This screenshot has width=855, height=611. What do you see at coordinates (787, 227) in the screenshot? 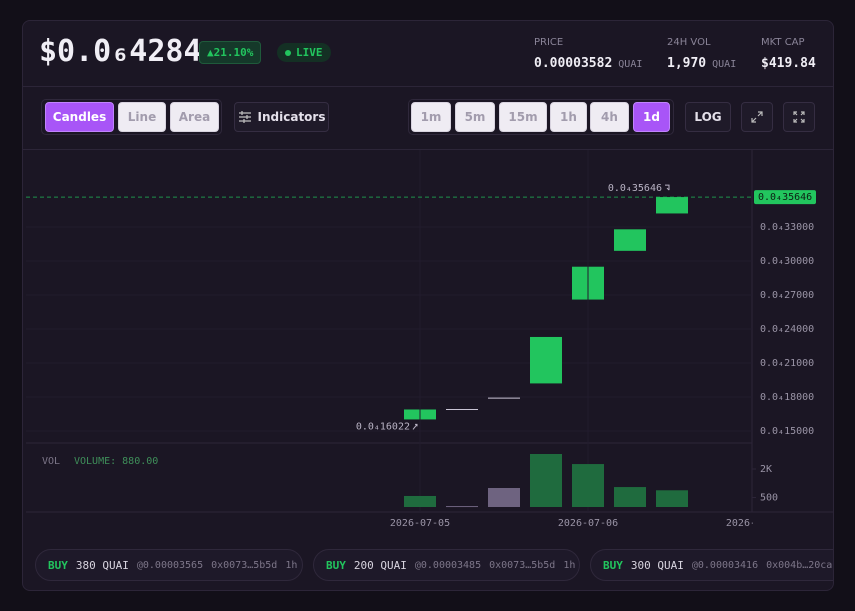
I see `y-tick-label: 0.0₄33000` at bounding box center [787, 227].